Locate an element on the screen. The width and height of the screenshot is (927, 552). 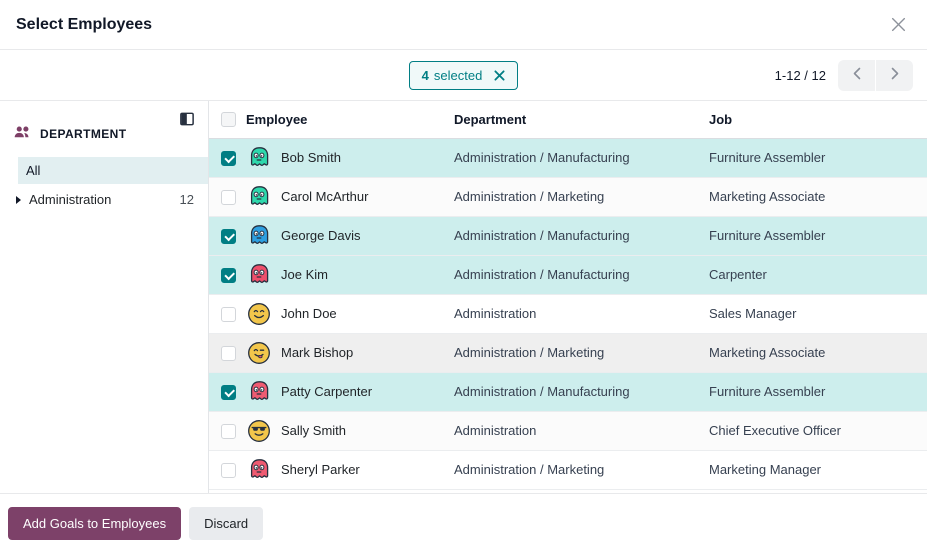
sidebar-item-count: 12 is located at coordinates (186, 199).